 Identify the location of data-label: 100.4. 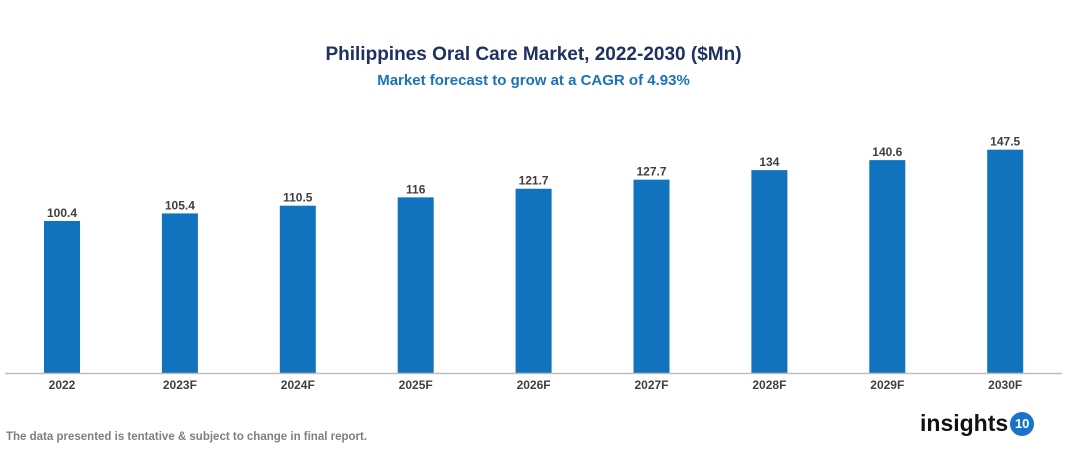
(62, 213).